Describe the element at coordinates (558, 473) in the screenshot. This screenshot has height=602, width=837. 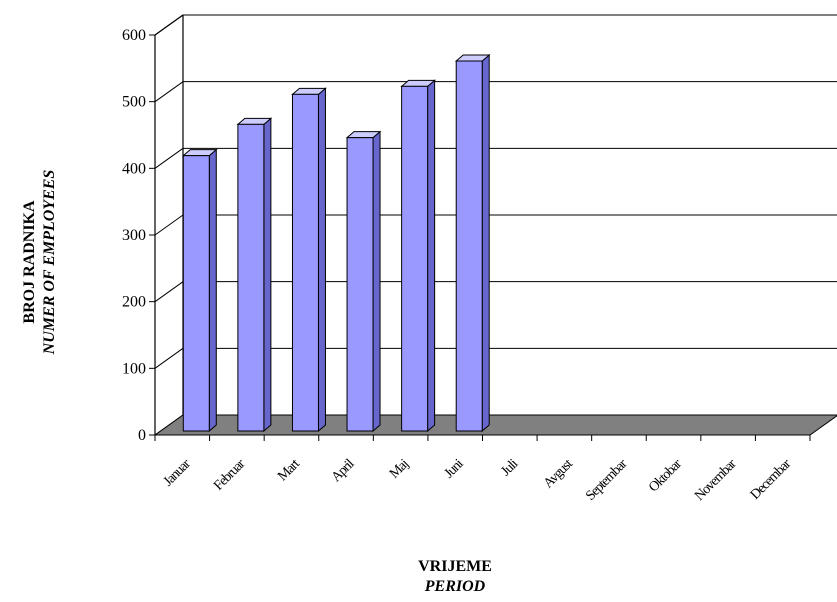
I see `x-tick-label: Avgust` at that location.